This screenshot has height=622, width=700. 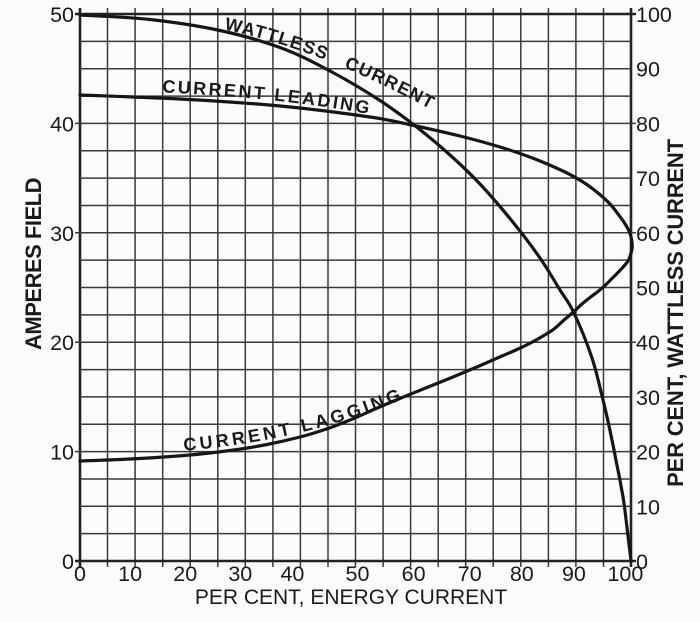 I want to click on svg-text: PER CENT, WATTLESS CURRENT, so click(x=675, y=312).